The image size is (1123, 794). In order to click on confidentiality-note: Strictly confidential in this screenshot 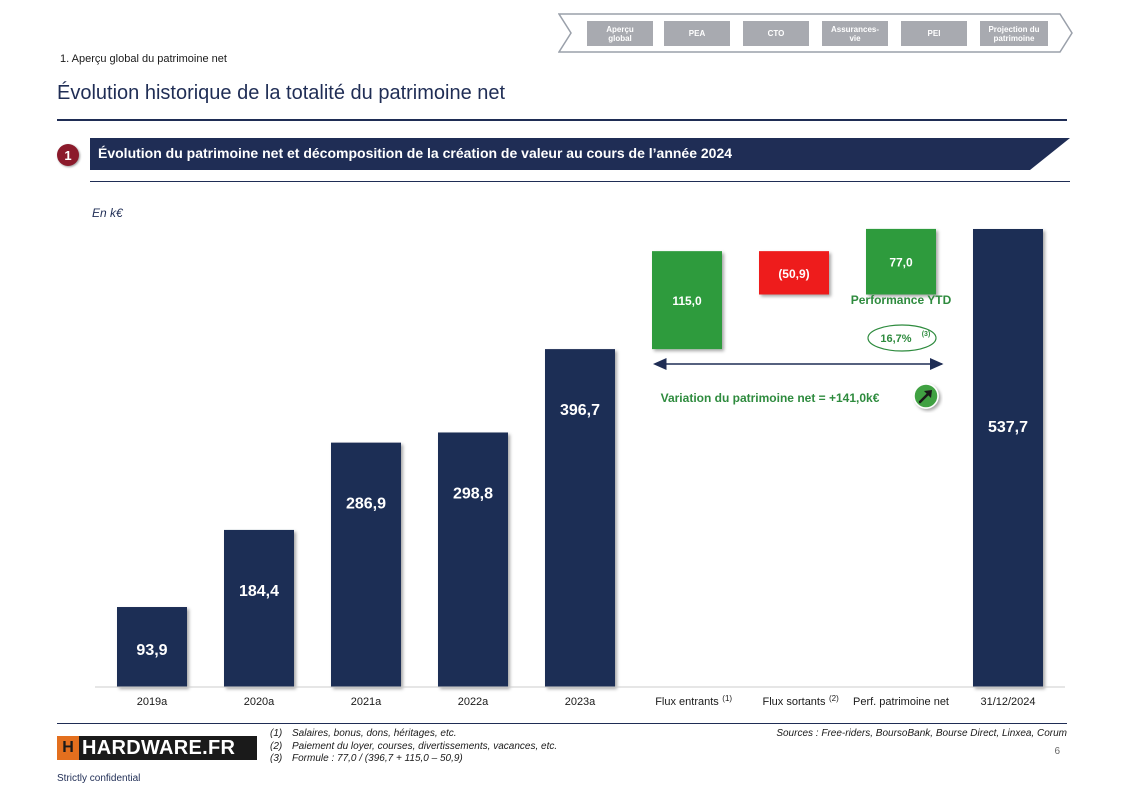, I will do `click(99, 778)`.